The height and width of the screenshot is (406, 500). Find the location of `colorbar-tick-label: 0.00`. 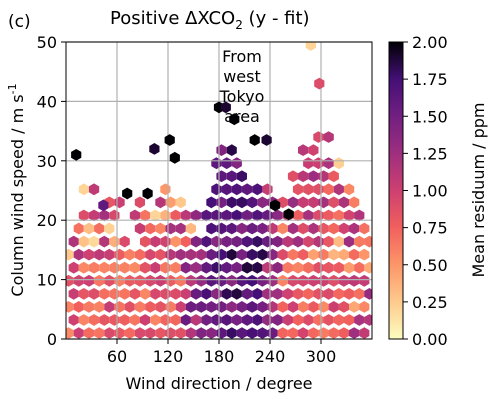

colorbar-tick-label: 0.00 is located at coordinates (430, 339).